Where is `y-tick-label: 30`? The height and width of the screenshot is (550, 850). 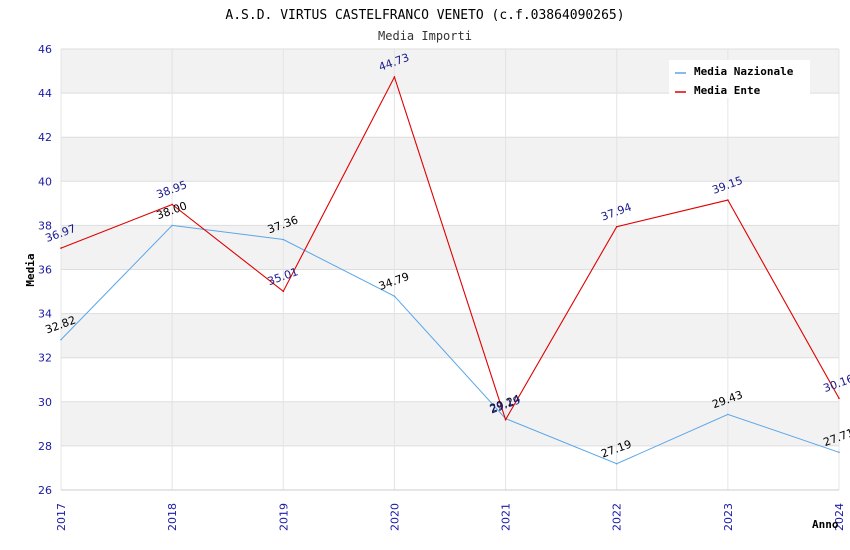
y-tick-label: 30 is located at coordinates (45, 402).